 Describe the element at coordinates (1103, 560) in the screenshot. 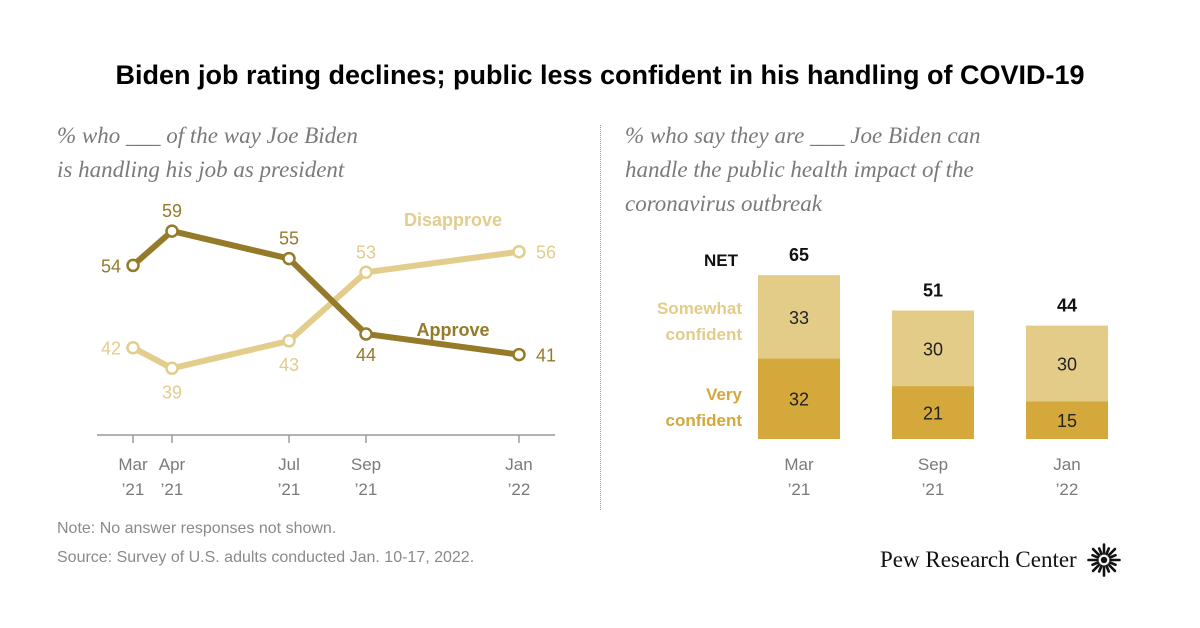

I see `sunburst-logo-icon` at that location.